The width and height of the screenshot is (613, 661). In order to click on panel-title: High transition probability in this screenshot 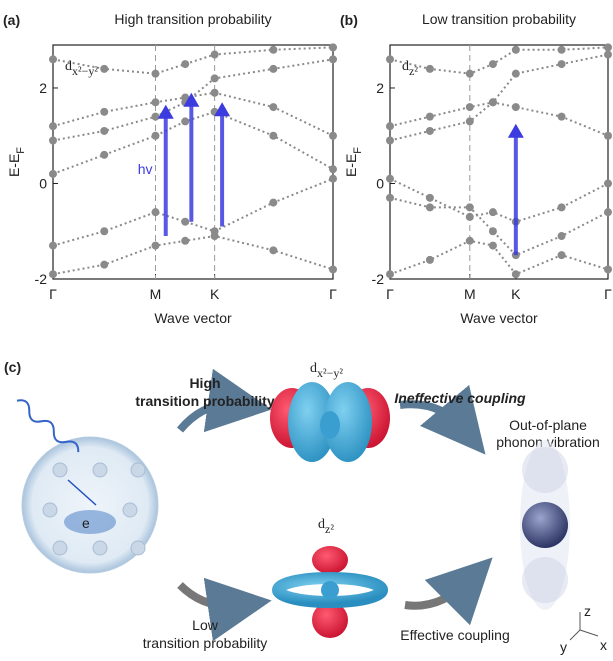, I will do `click(192, 19)`.